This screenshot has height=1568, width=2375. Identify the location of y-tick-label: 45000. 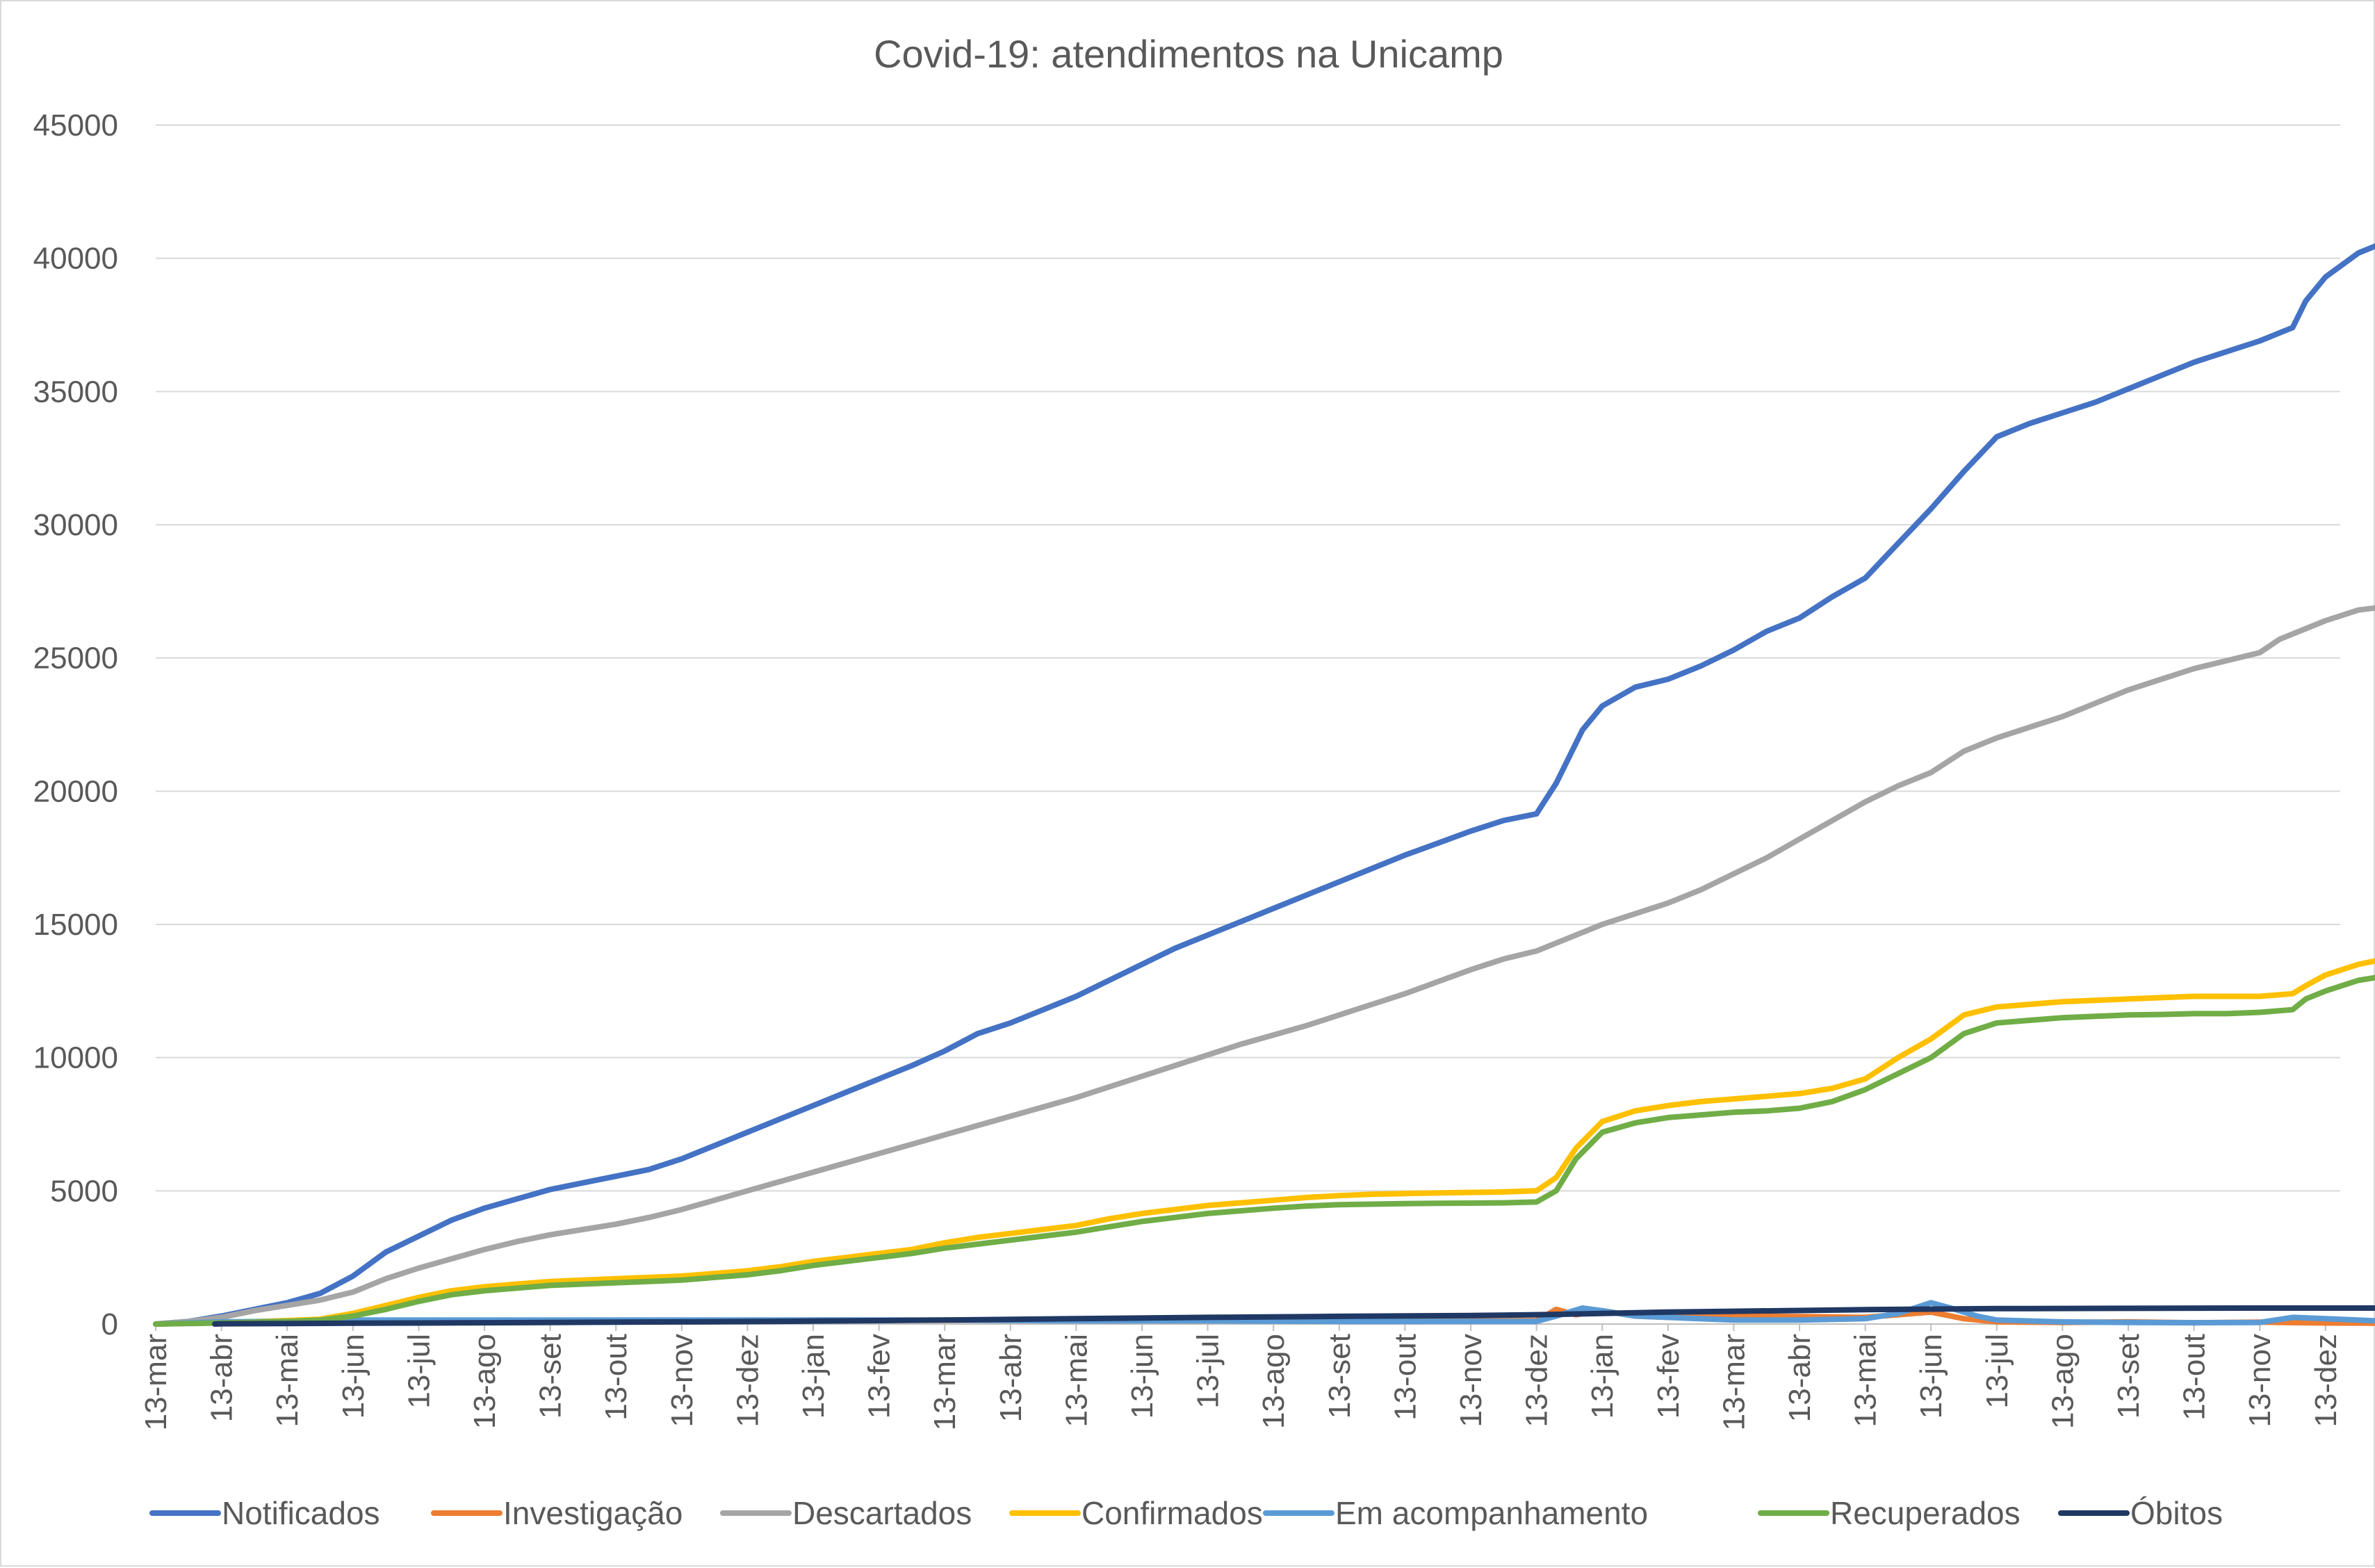
(75, 125).